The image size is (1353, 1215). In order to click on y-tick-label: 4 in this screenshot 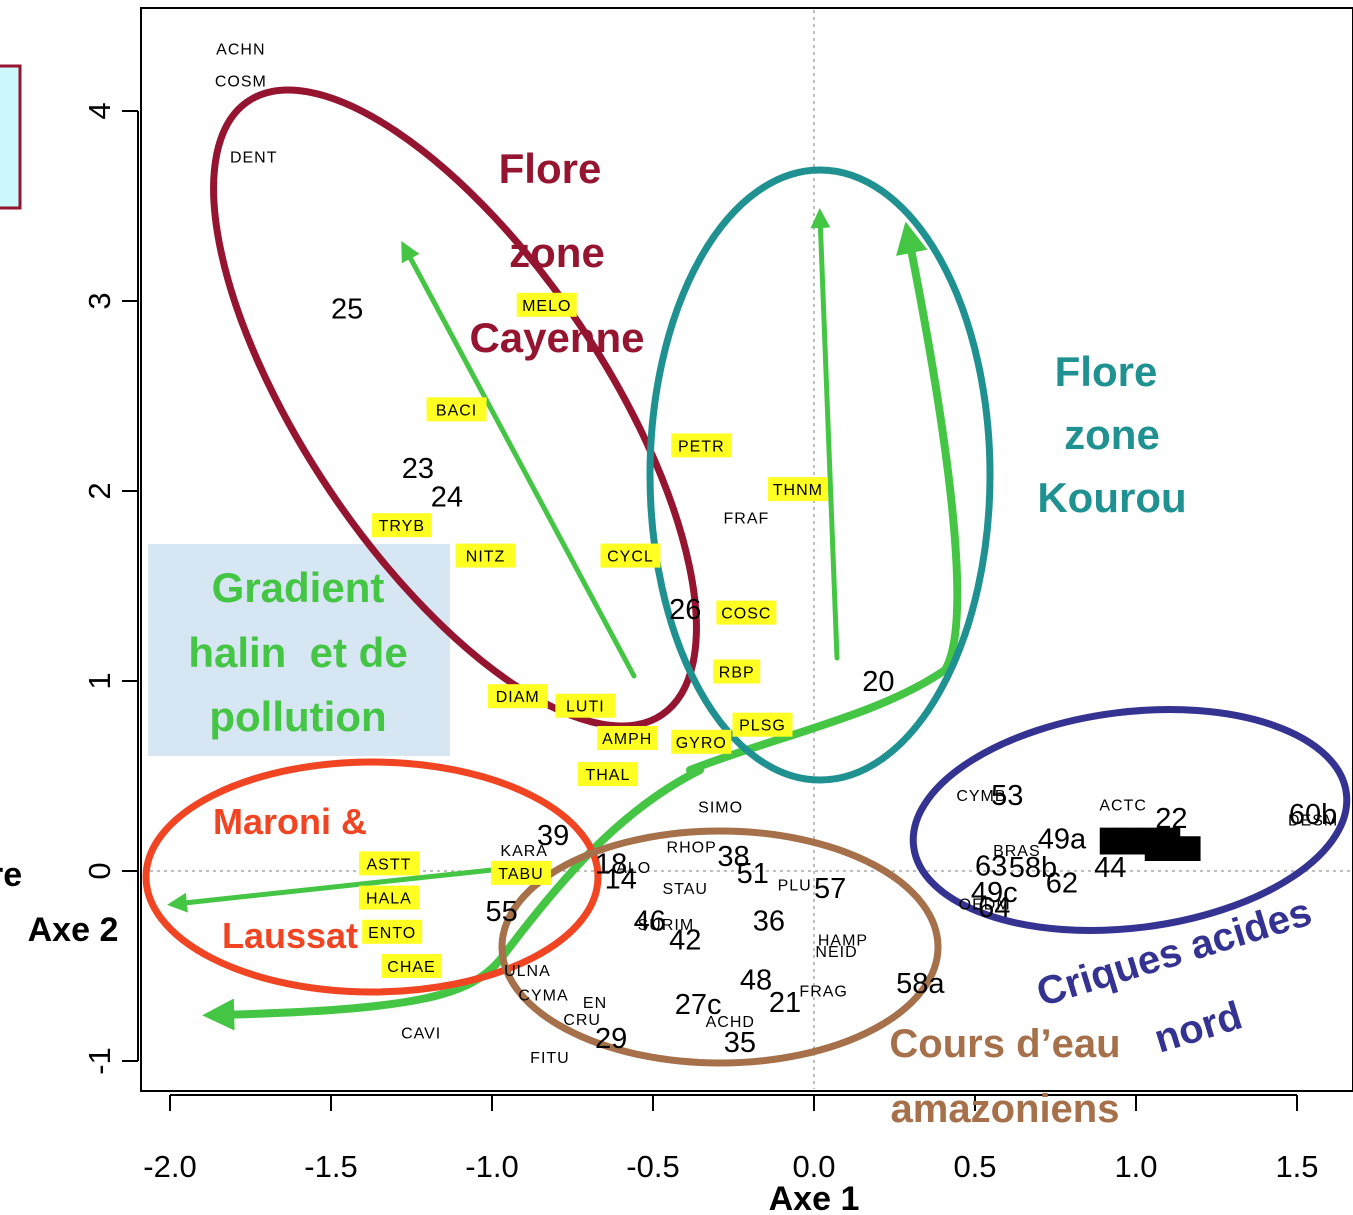, I will do `click(99, 110)`.